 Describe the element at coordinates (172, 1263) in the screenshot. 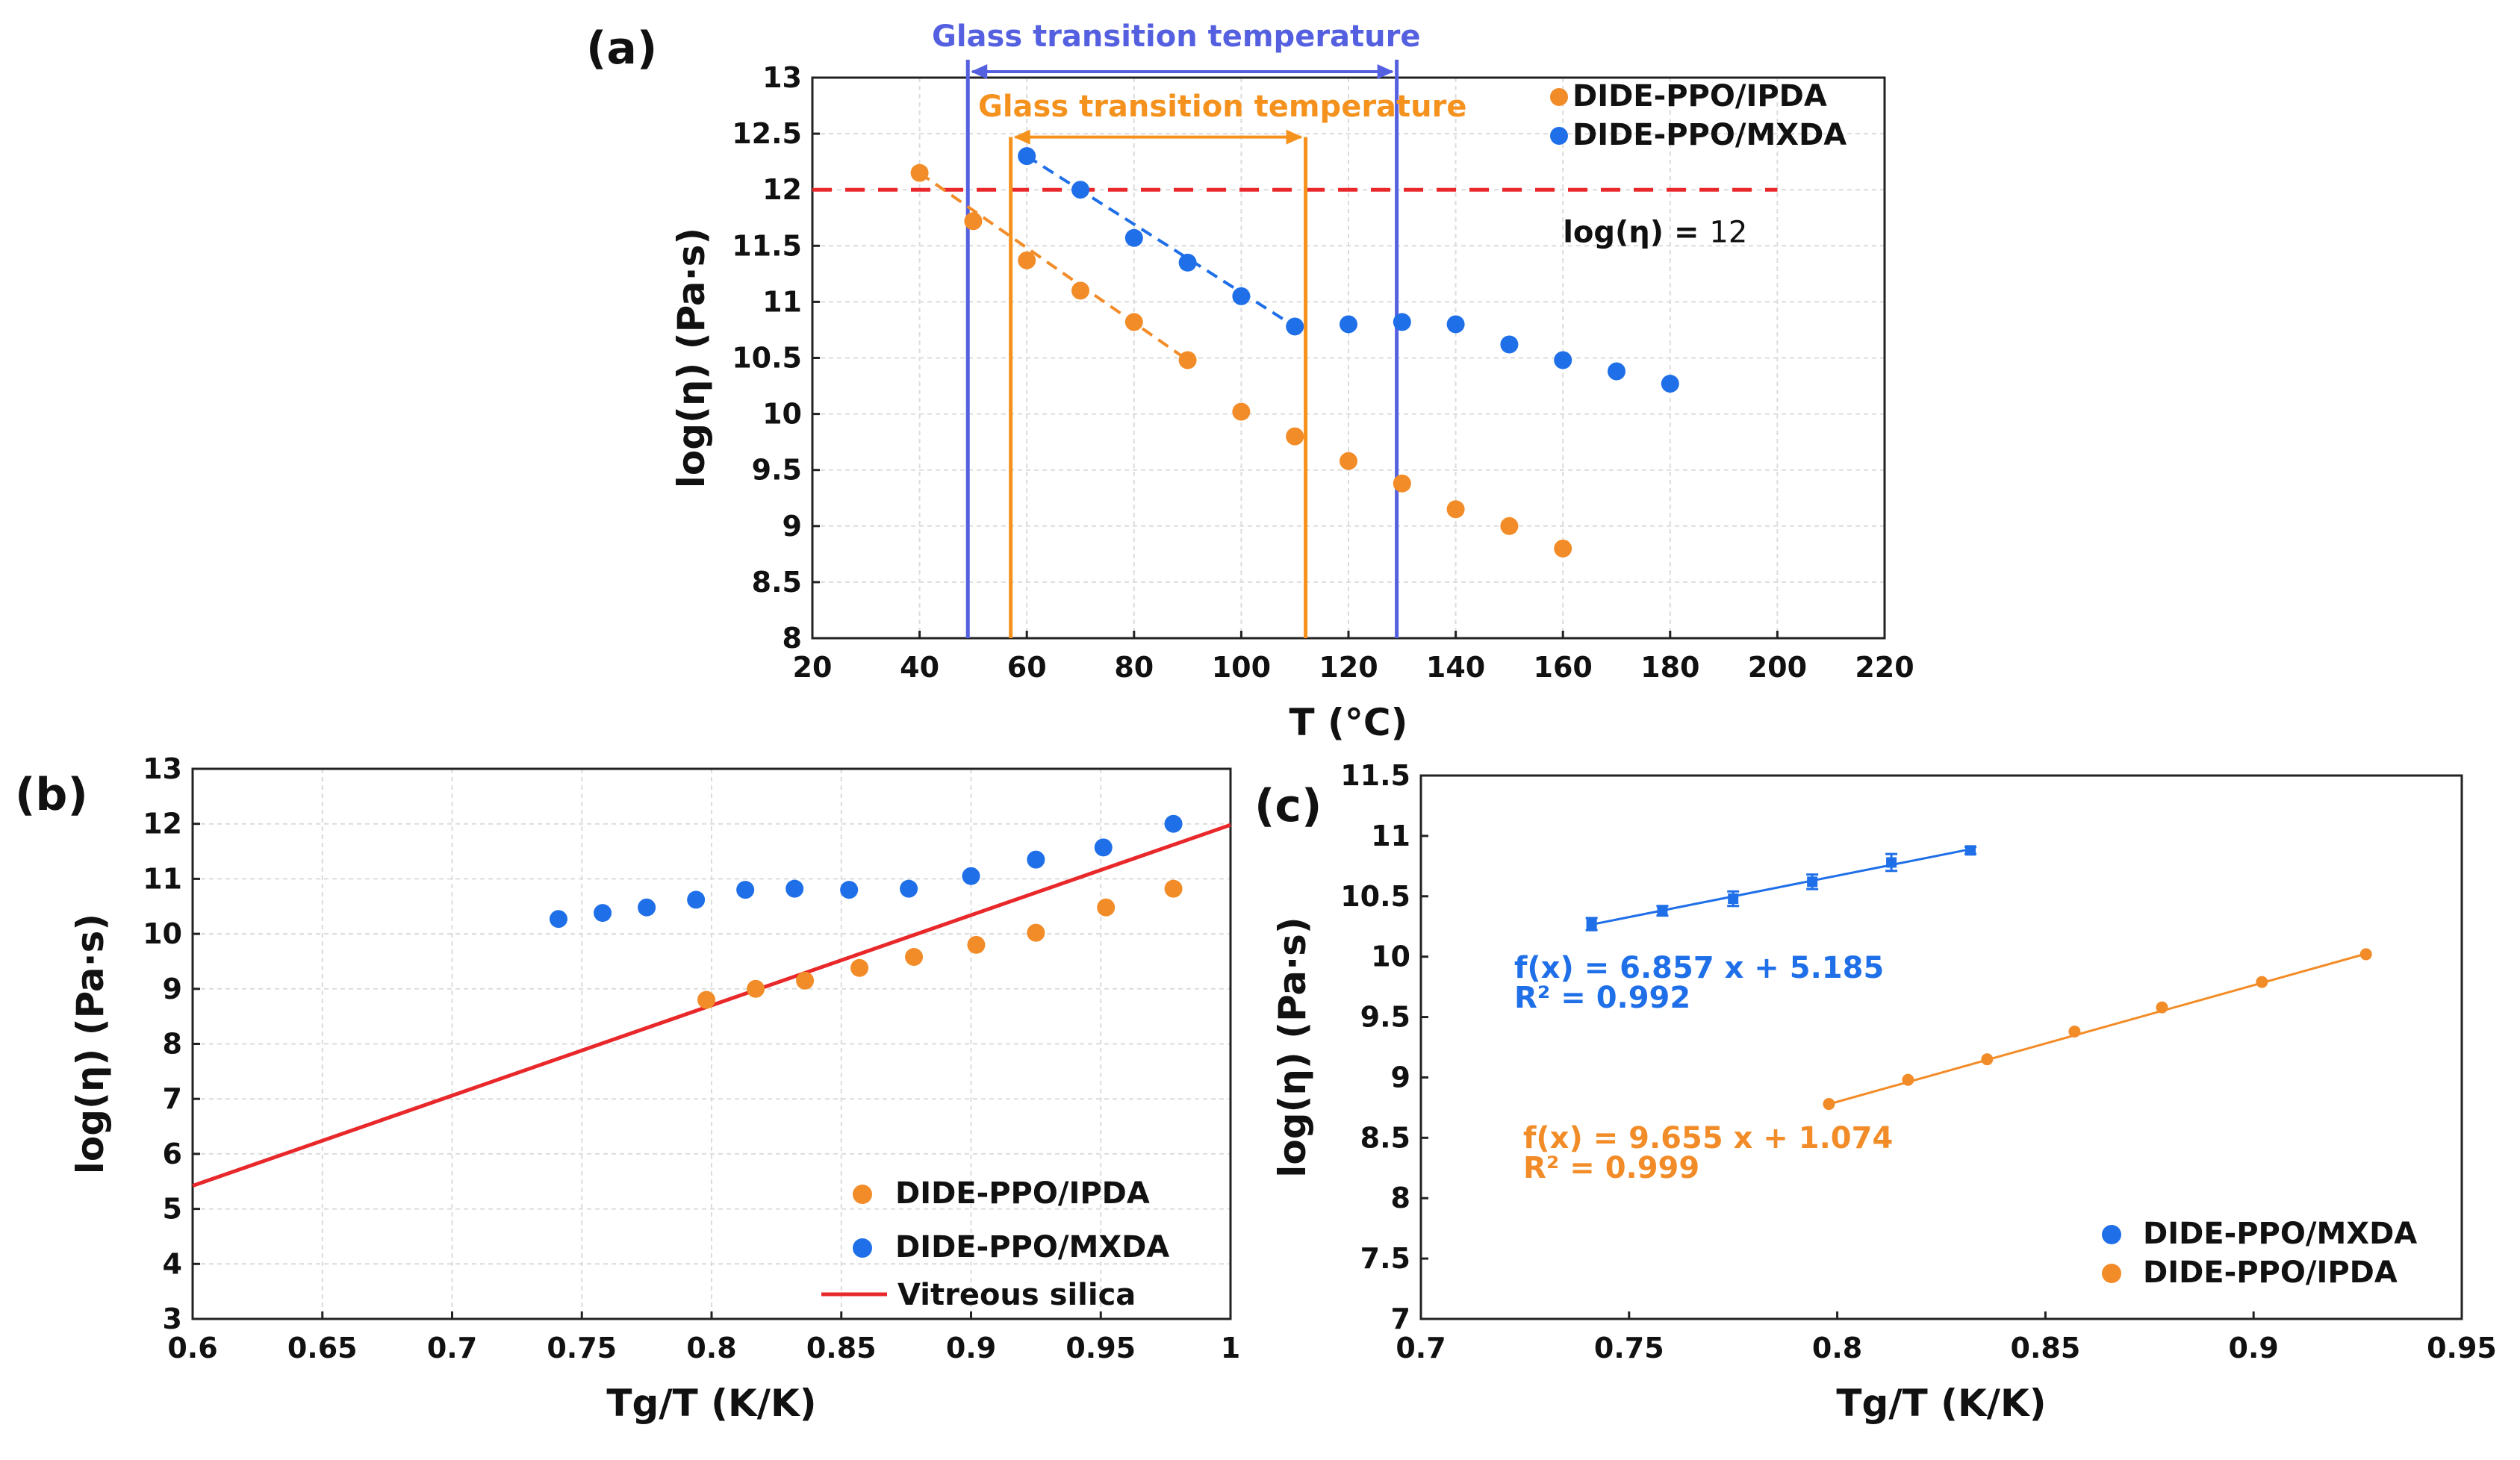

I see `y-tick-label: 4` at that location.